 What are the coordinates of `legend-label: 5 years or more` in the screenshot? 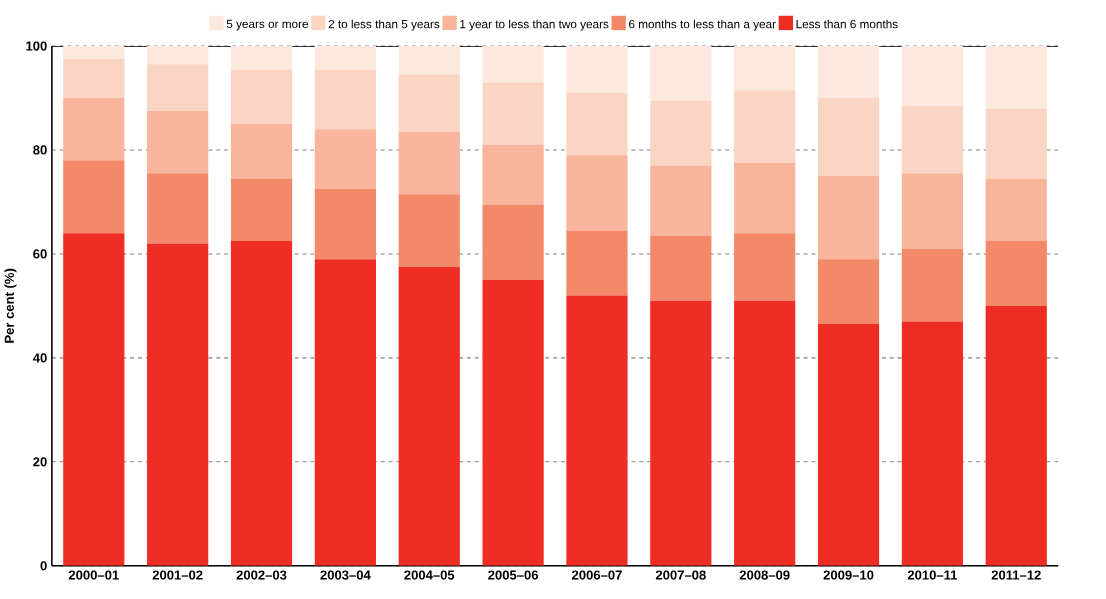 It's located at (267, 25).